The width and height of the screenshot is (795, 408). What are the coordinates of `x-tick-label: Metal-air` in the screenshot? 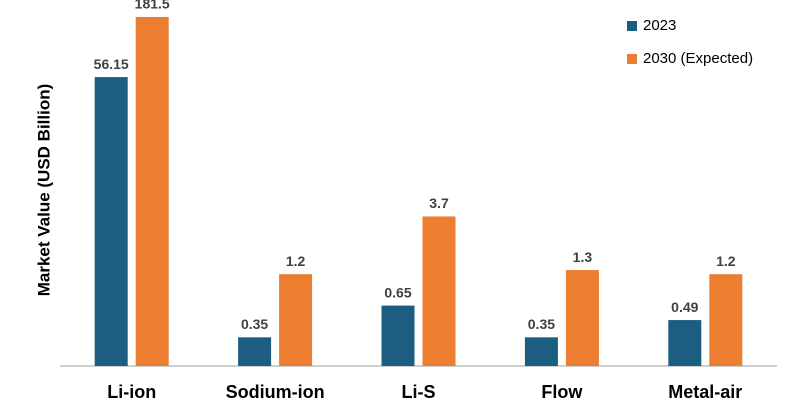 It's located at (705, 392).